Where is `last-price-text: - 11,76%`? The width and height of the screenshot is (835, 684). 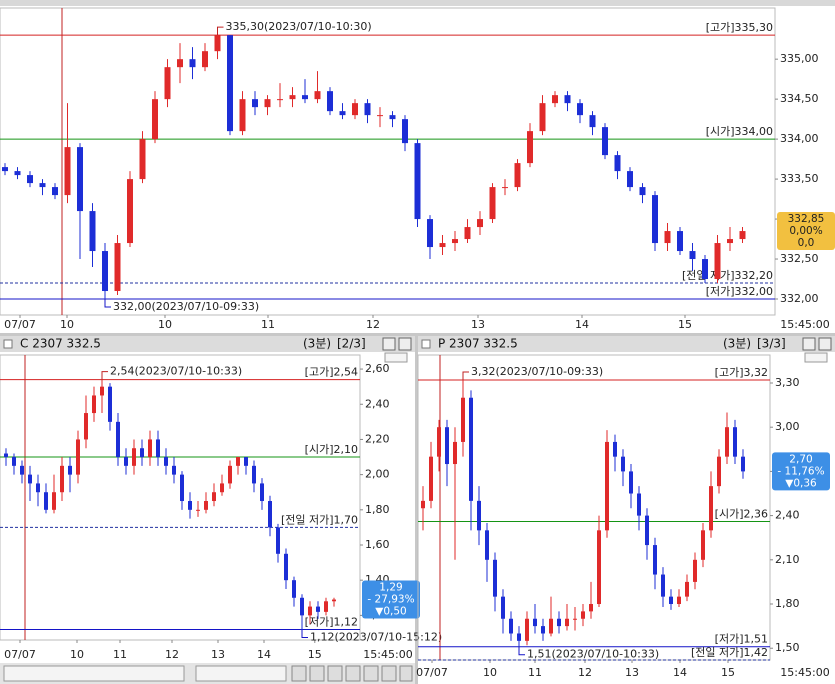 last-price-text: - 11,76% is located at coordinates (800, 471).